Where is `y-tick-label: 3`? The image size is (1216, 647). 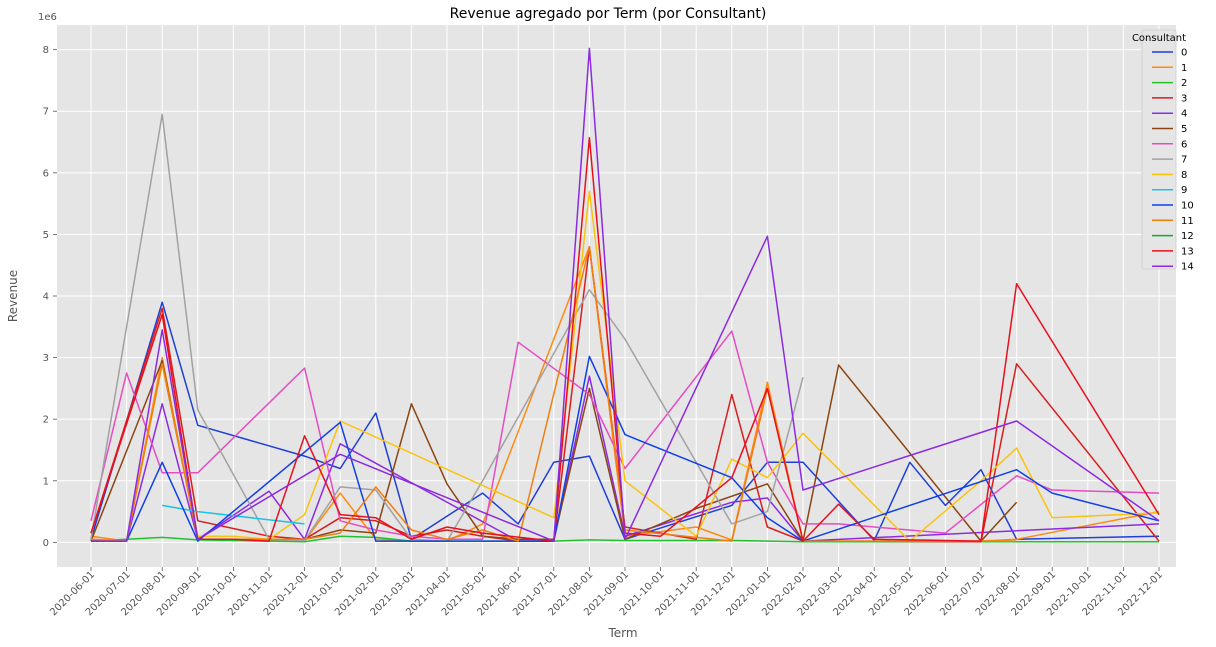
y-tick-label: 3 is located at coordinates (46, 358).